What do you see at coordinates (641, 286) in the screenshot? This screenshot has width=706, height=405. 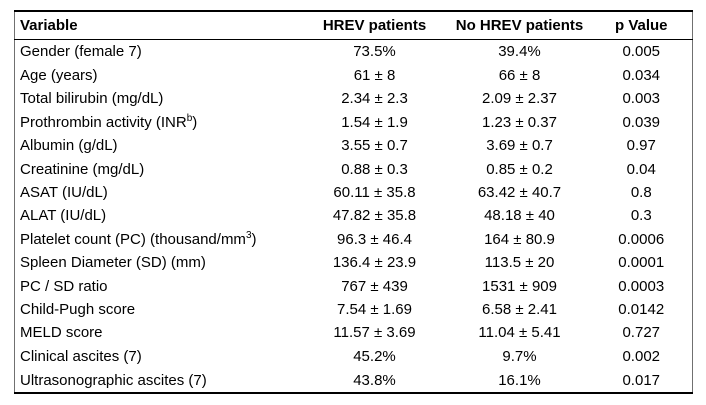 I see `p-value-cell: 0.0003` at bounding box center [641, 286].